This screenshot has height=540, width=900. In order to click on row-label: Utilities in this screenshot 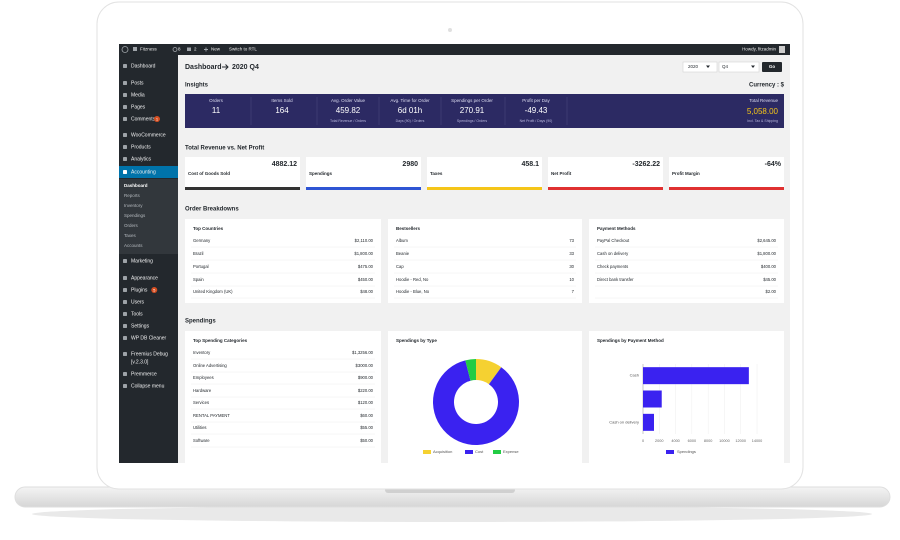, I will do `click(200, 427)`.